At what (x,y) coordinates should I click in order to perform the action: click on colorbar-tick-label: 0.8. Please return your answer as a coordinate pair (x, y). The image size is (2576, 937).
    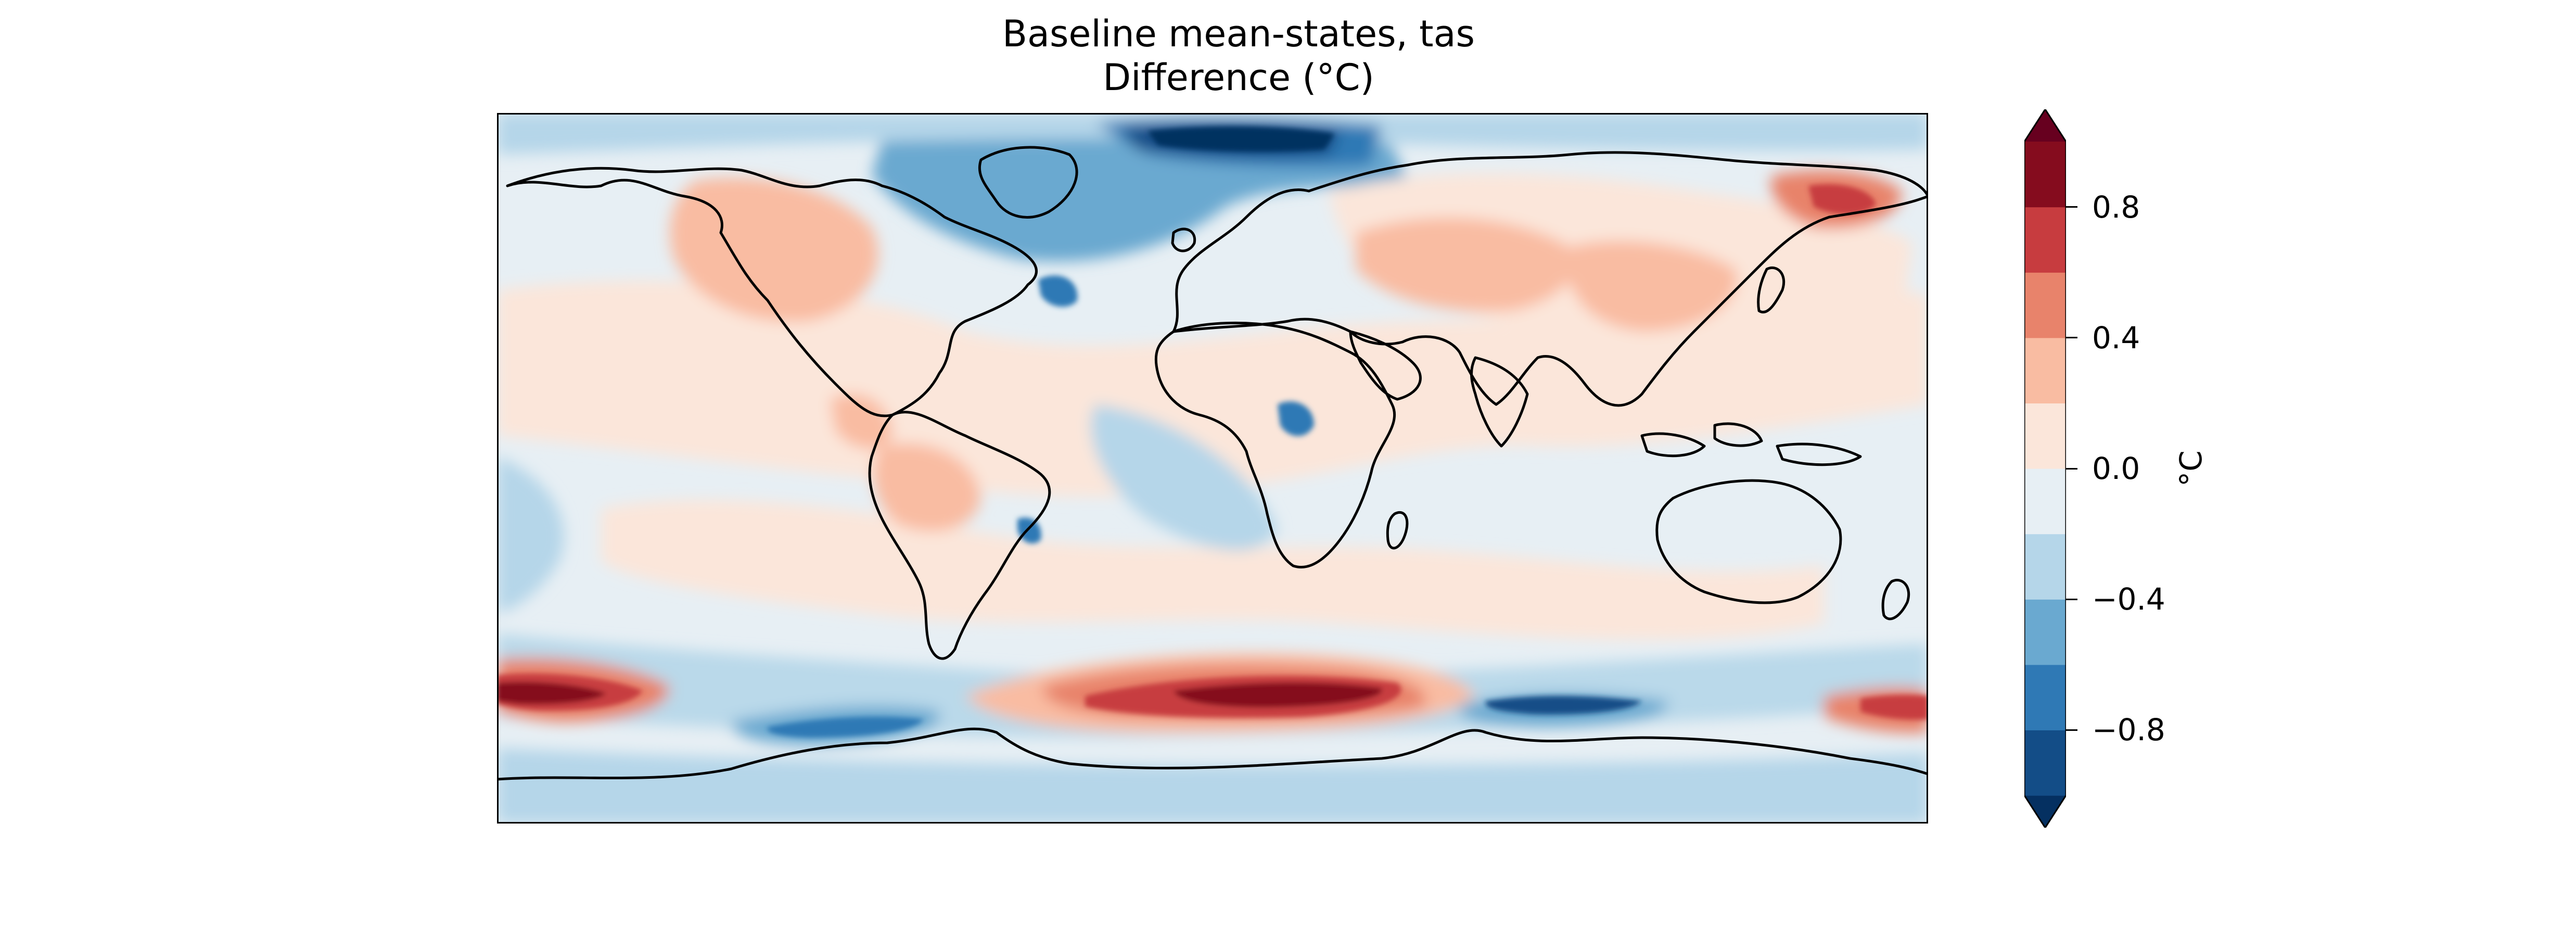
    Looking at the image, I should click on (2116, 207).